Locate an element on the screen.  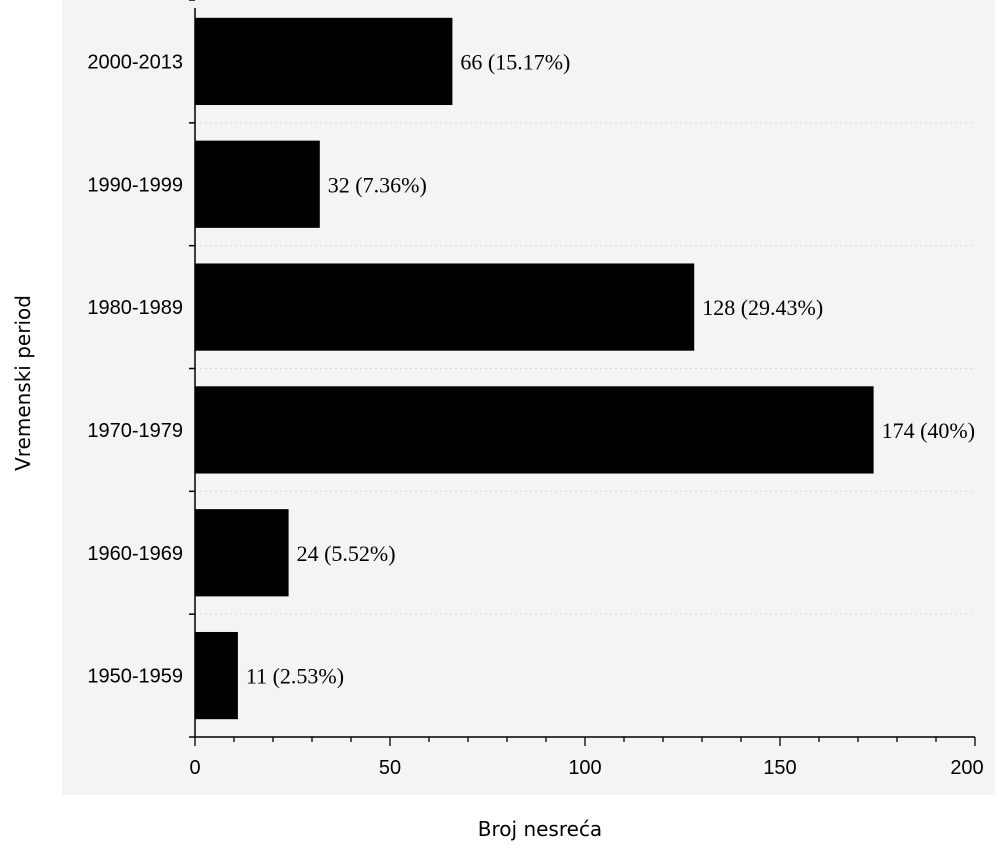
y-tick-label: 1950-1959 is located at coordinates (135, 677).